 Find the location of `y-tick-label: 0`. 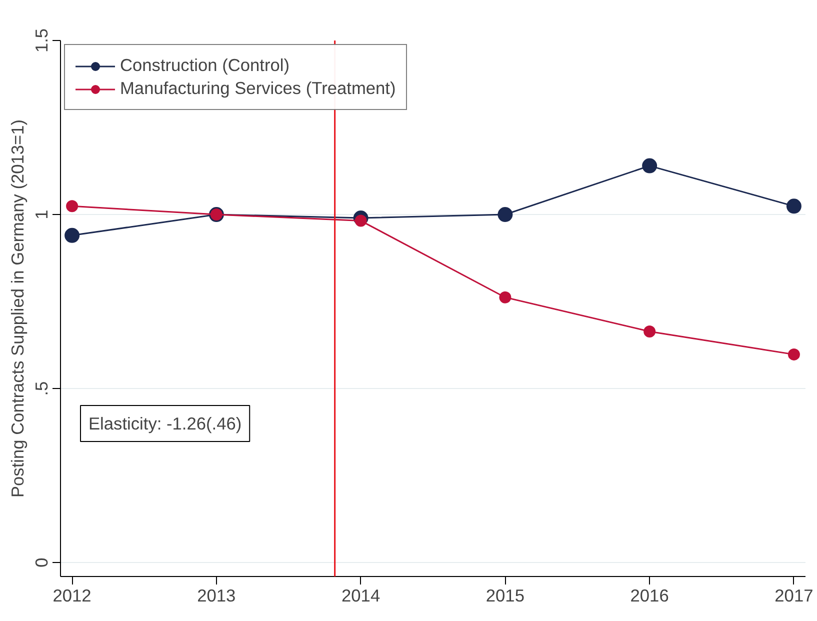

y-tick-label: 0 is located at coordinates (42, 563).